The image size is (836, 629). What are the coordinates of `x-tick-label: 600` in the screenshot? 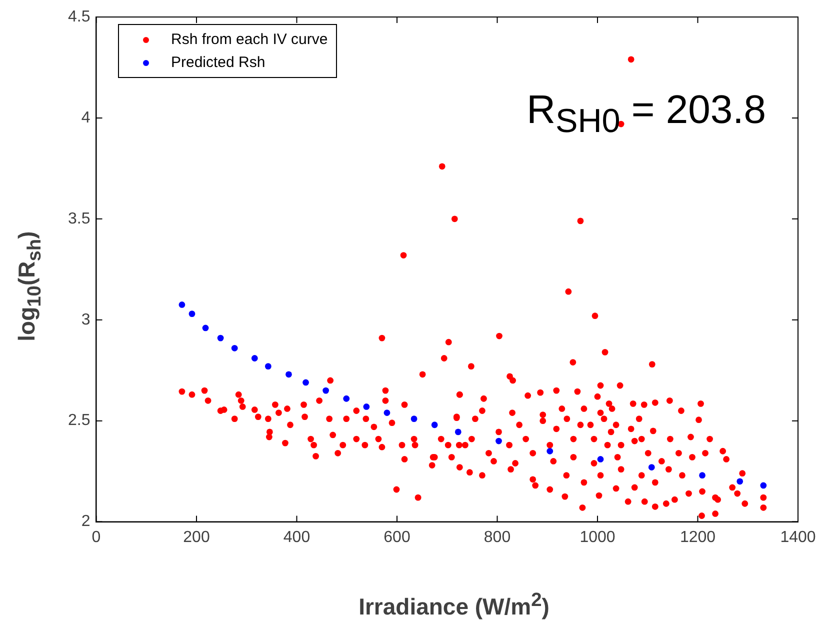 It's located at (397, 537).